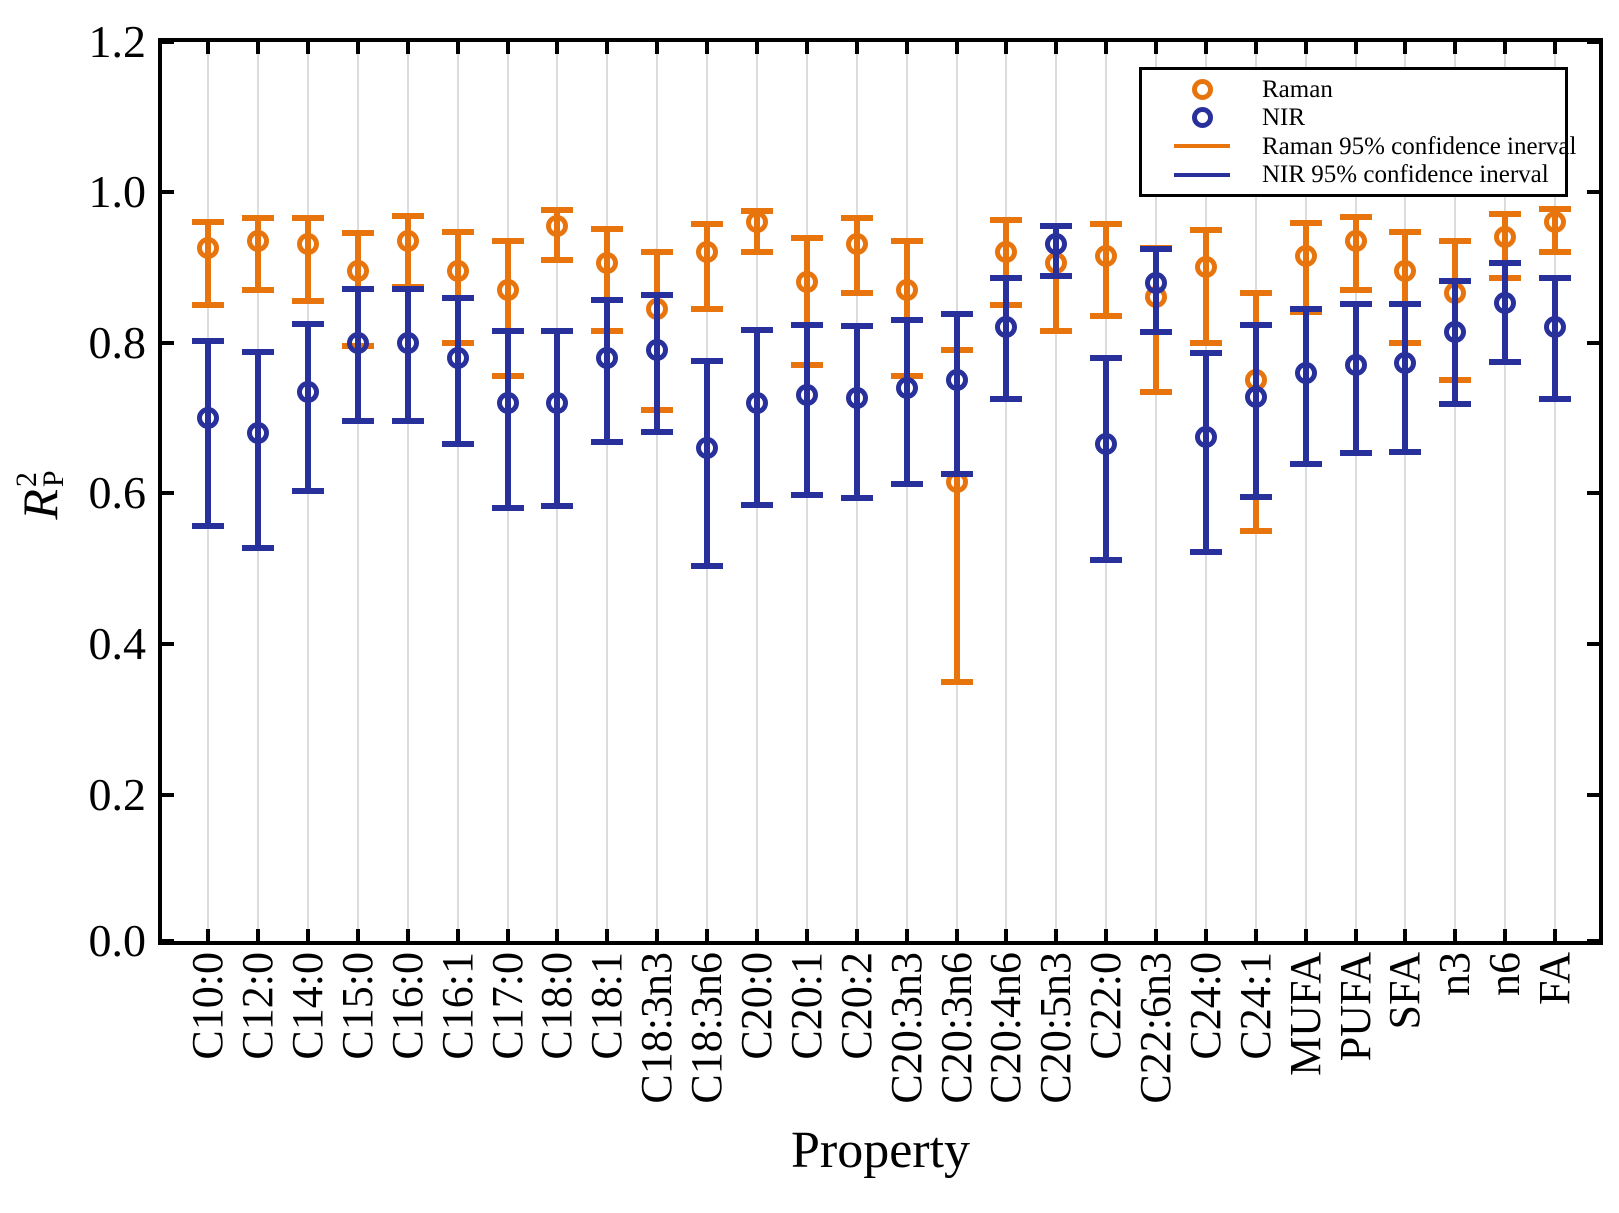 The image size is (1619, 1213). I want to click on x-tick-label: C22:0, so click(1106, 1006).